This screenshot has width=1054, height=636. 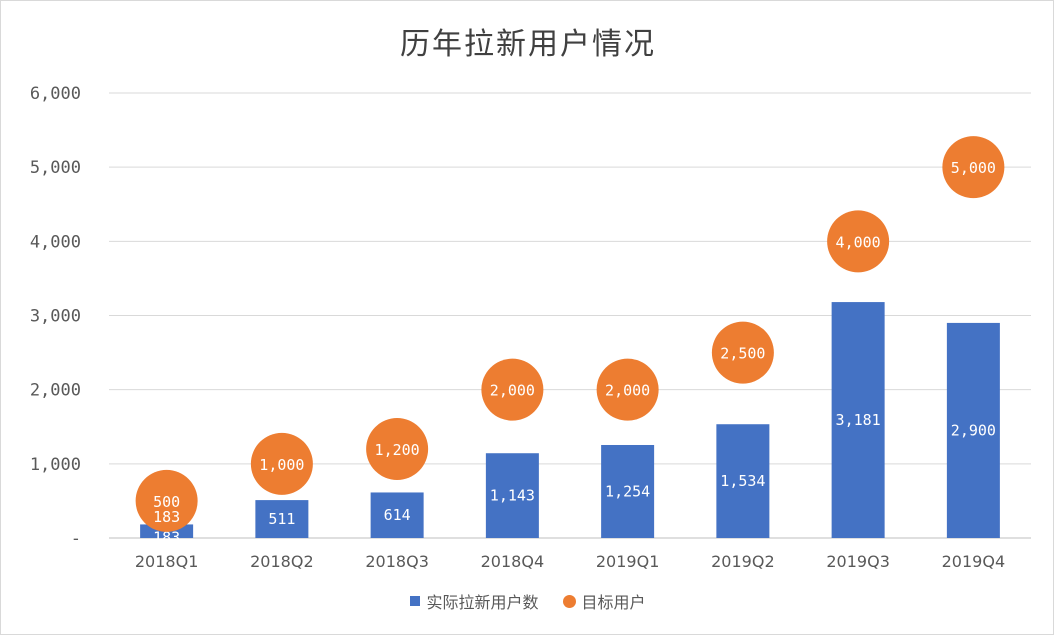 I want to click on x-tick-label: 2019Q3, so click(x=858, y=561).